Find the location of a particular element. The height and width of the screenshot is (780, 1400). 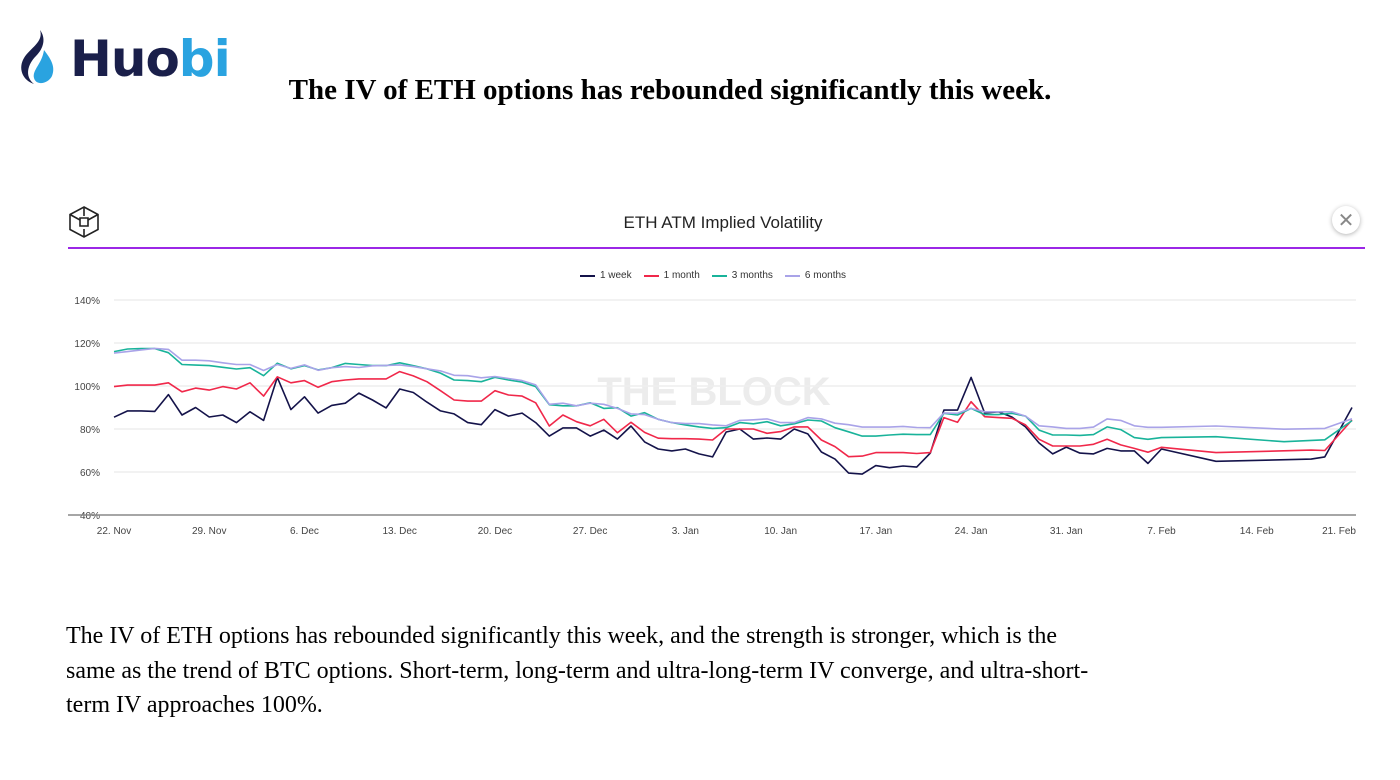

x-tick-label: 21. Feb is located at coordinates (1339, 531).